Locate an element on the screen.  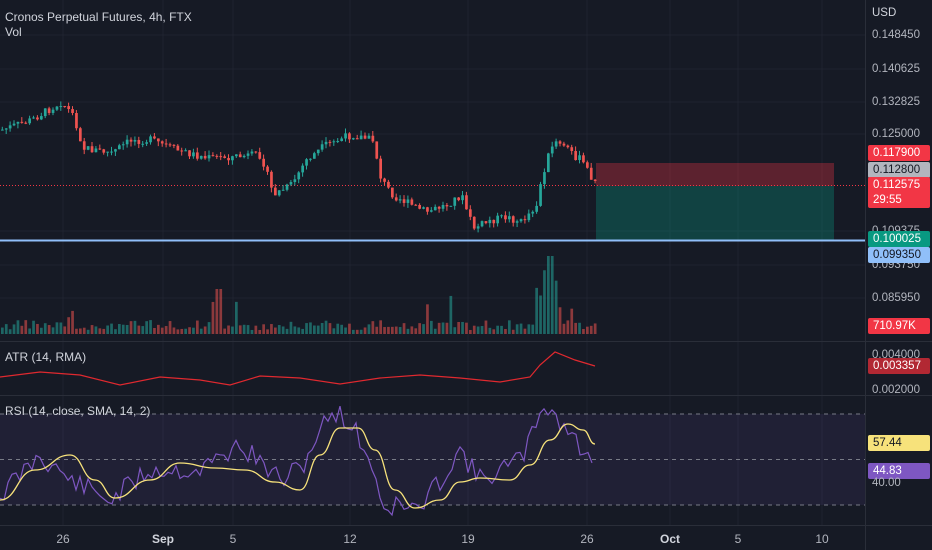
rsi-line is located at coordinates (296, 461).